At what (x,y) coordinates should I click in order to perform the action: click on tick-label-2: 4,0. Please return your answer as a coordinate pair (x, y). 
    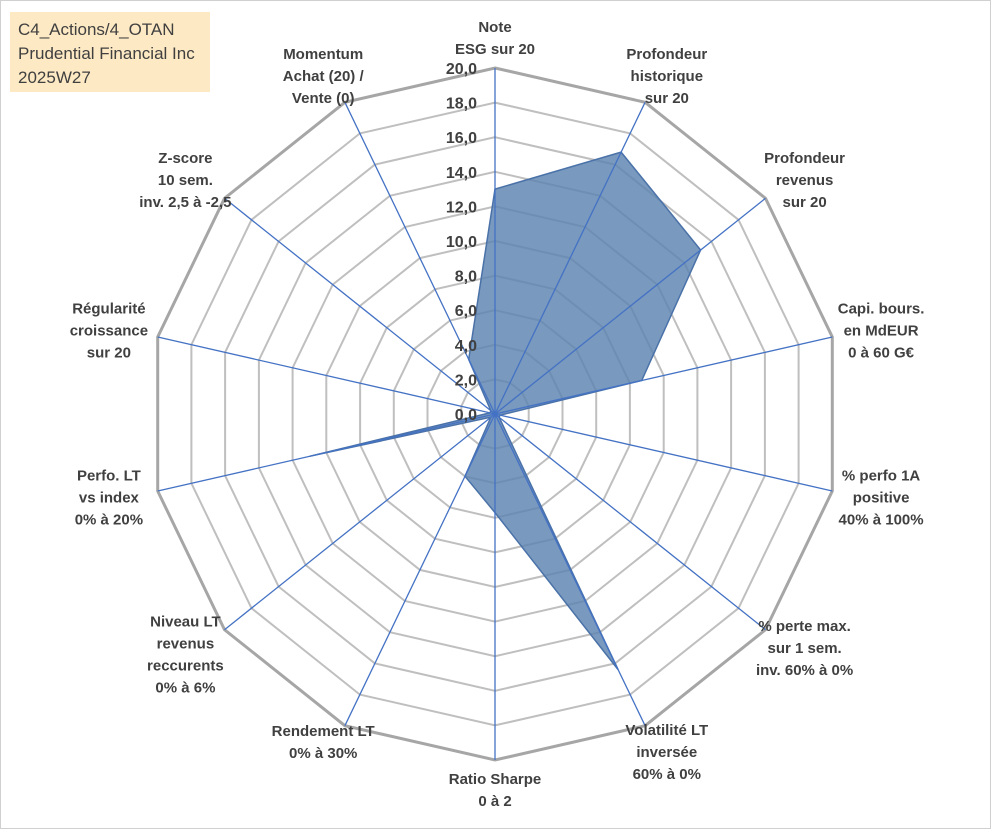
    Looking at the image, I should click on (466, 346).